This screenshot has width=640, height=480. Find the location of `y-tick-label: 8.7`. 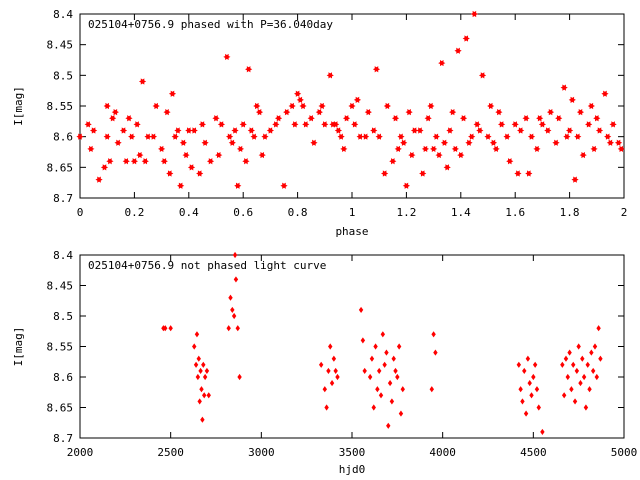

y-tick-label: 8.7 is located at coordinates (63, 198).